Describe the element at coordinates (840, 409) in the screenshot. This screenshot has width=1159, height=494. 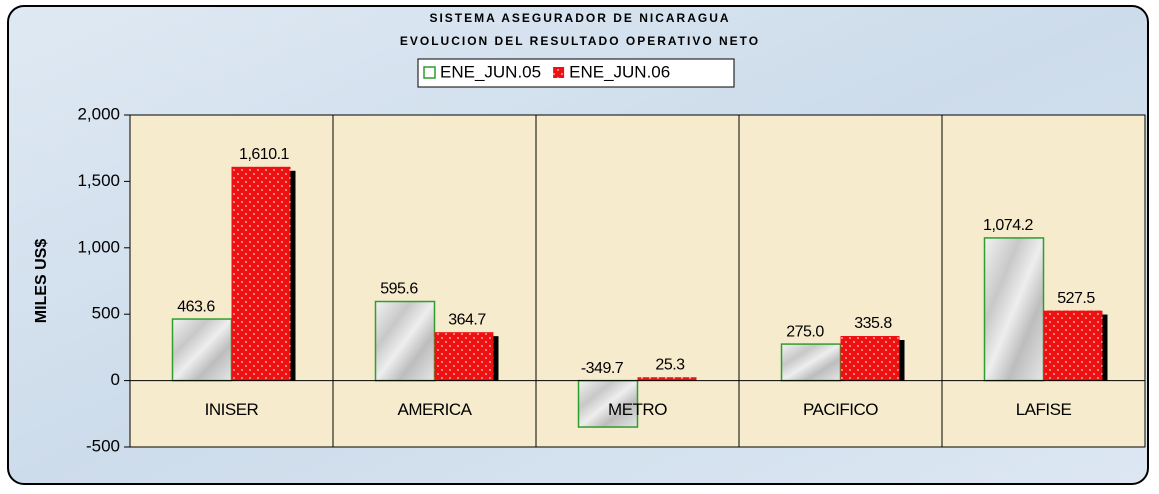
I see `x-tick-label: PACIFICO` at that location.